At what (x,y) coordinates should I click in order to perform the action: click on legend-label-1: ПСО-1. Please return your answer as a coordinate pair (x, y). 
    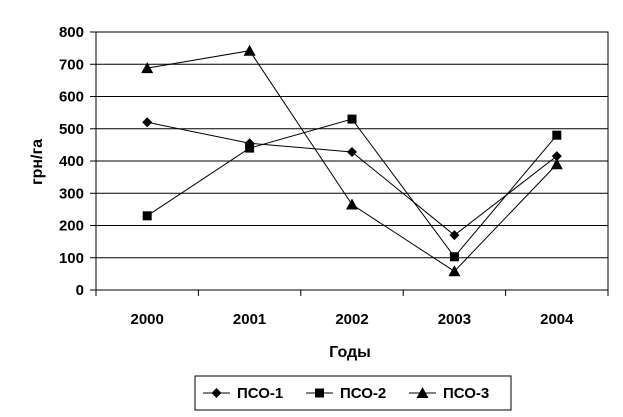
    Looking at the image, I should click on (260, 393).